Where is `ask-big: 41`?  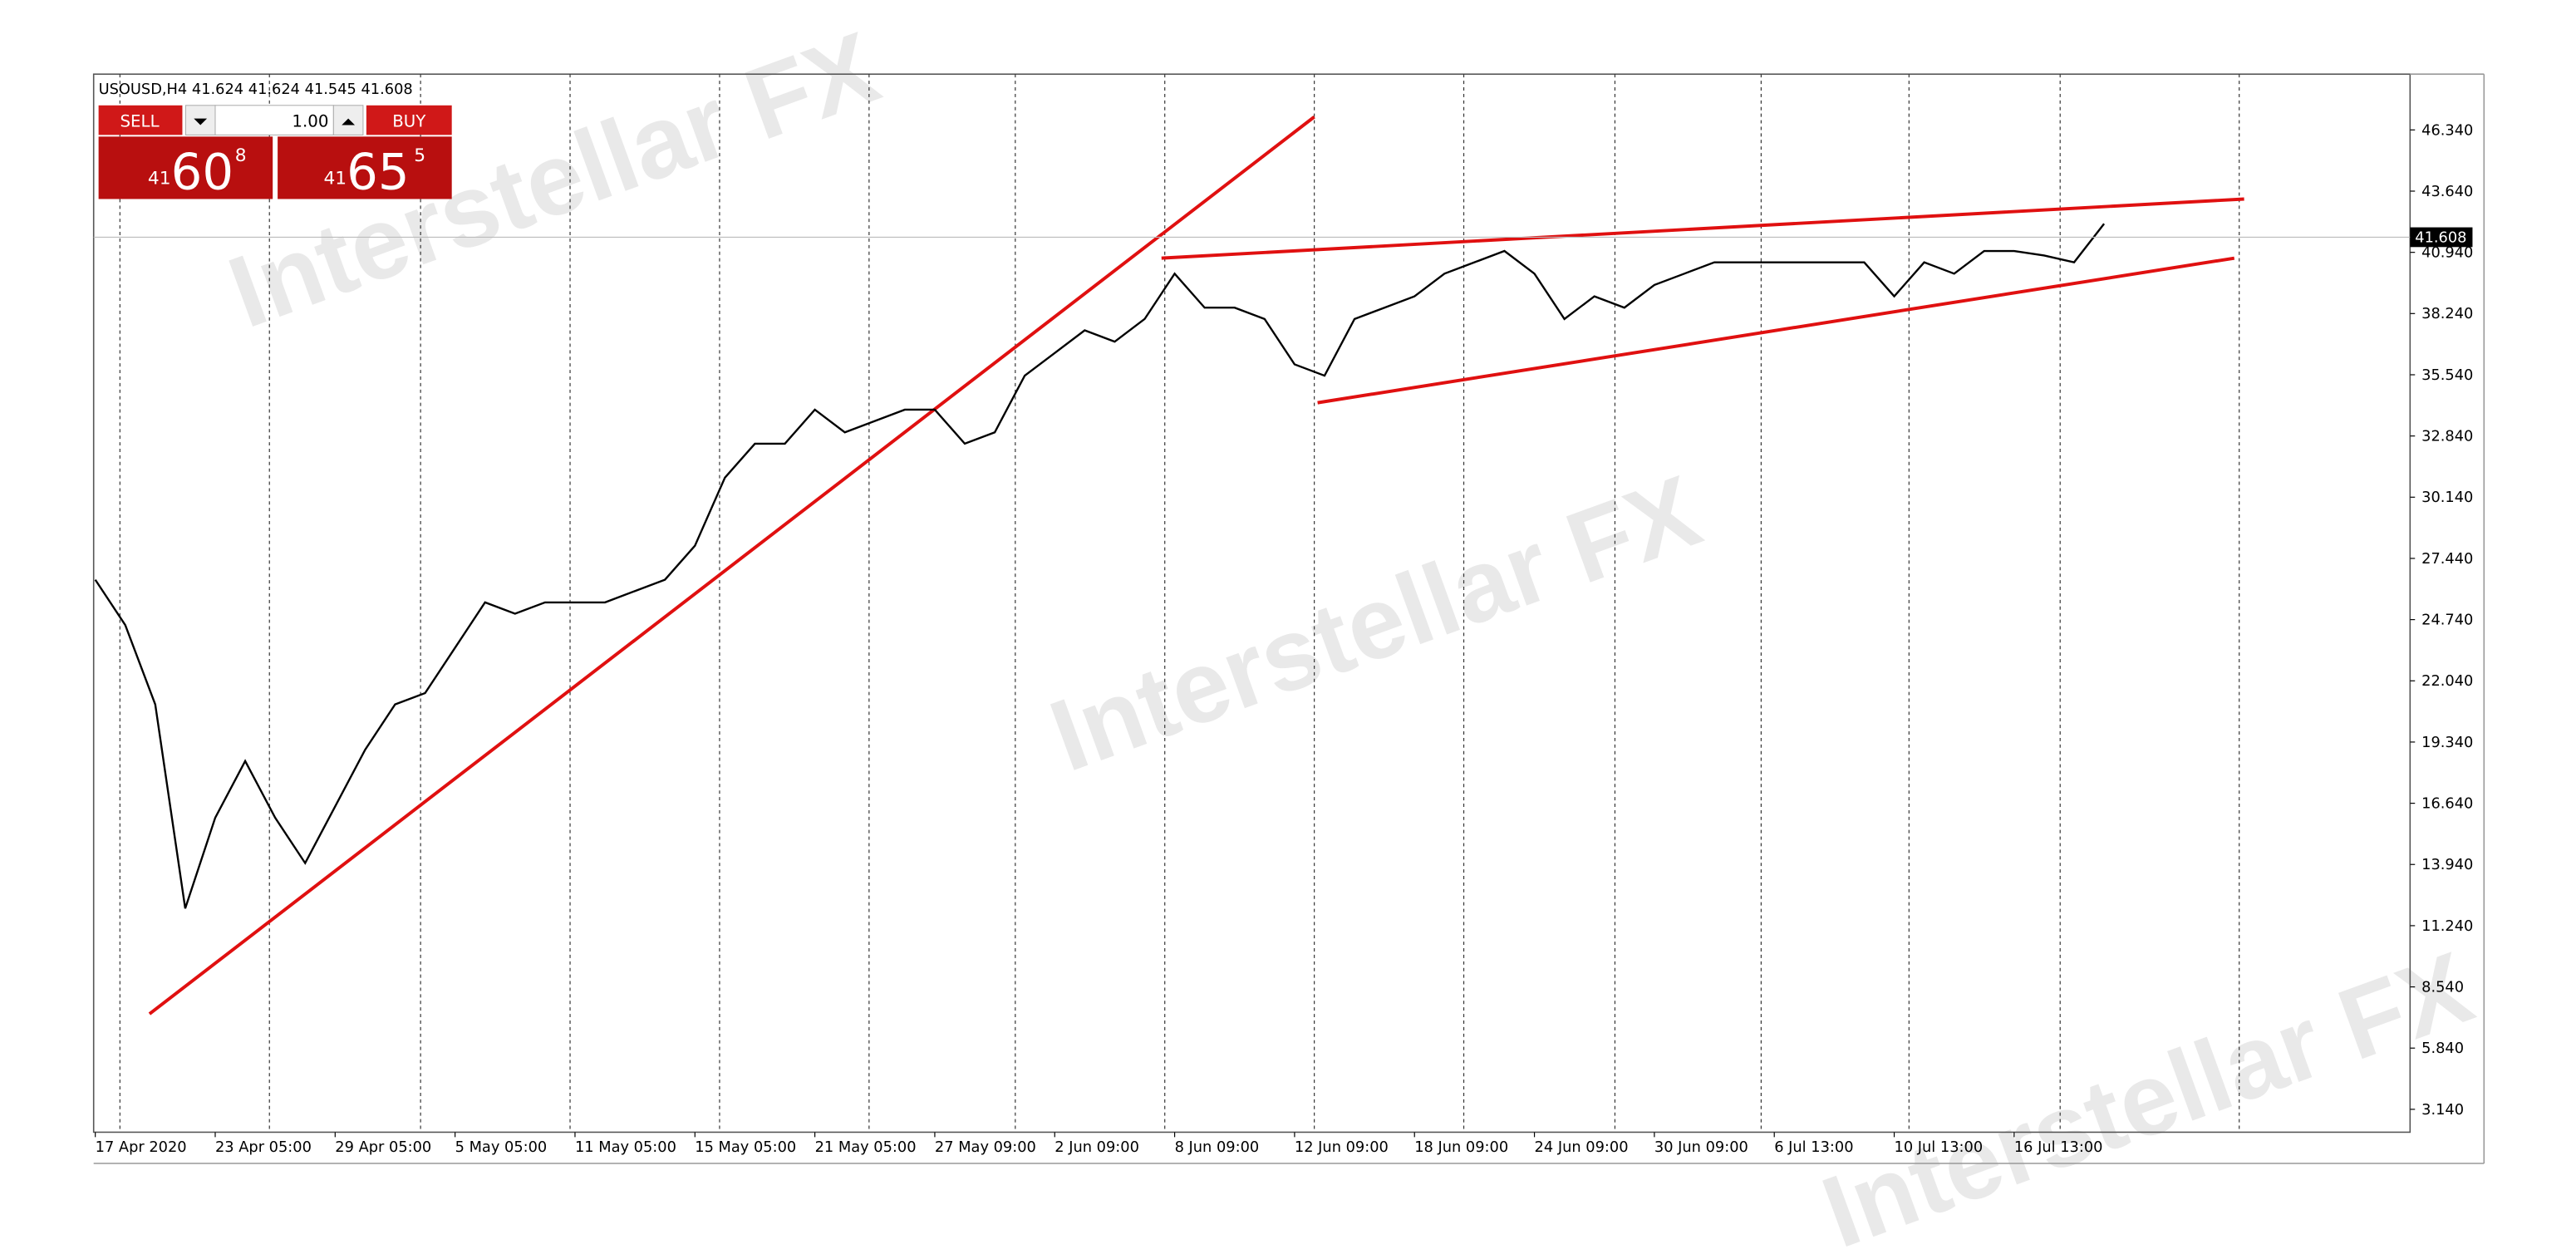
ask-big: 41 is located at coordinates (335, 179).